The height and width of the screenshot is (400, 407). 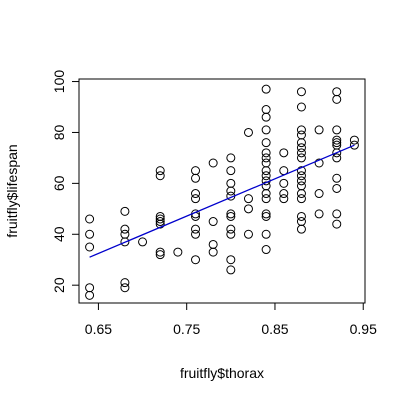 What do you see at coordinates (274, 329) in the screenshot?
I see `x-tick-label: 0.85` at bounding box center [274, 329].